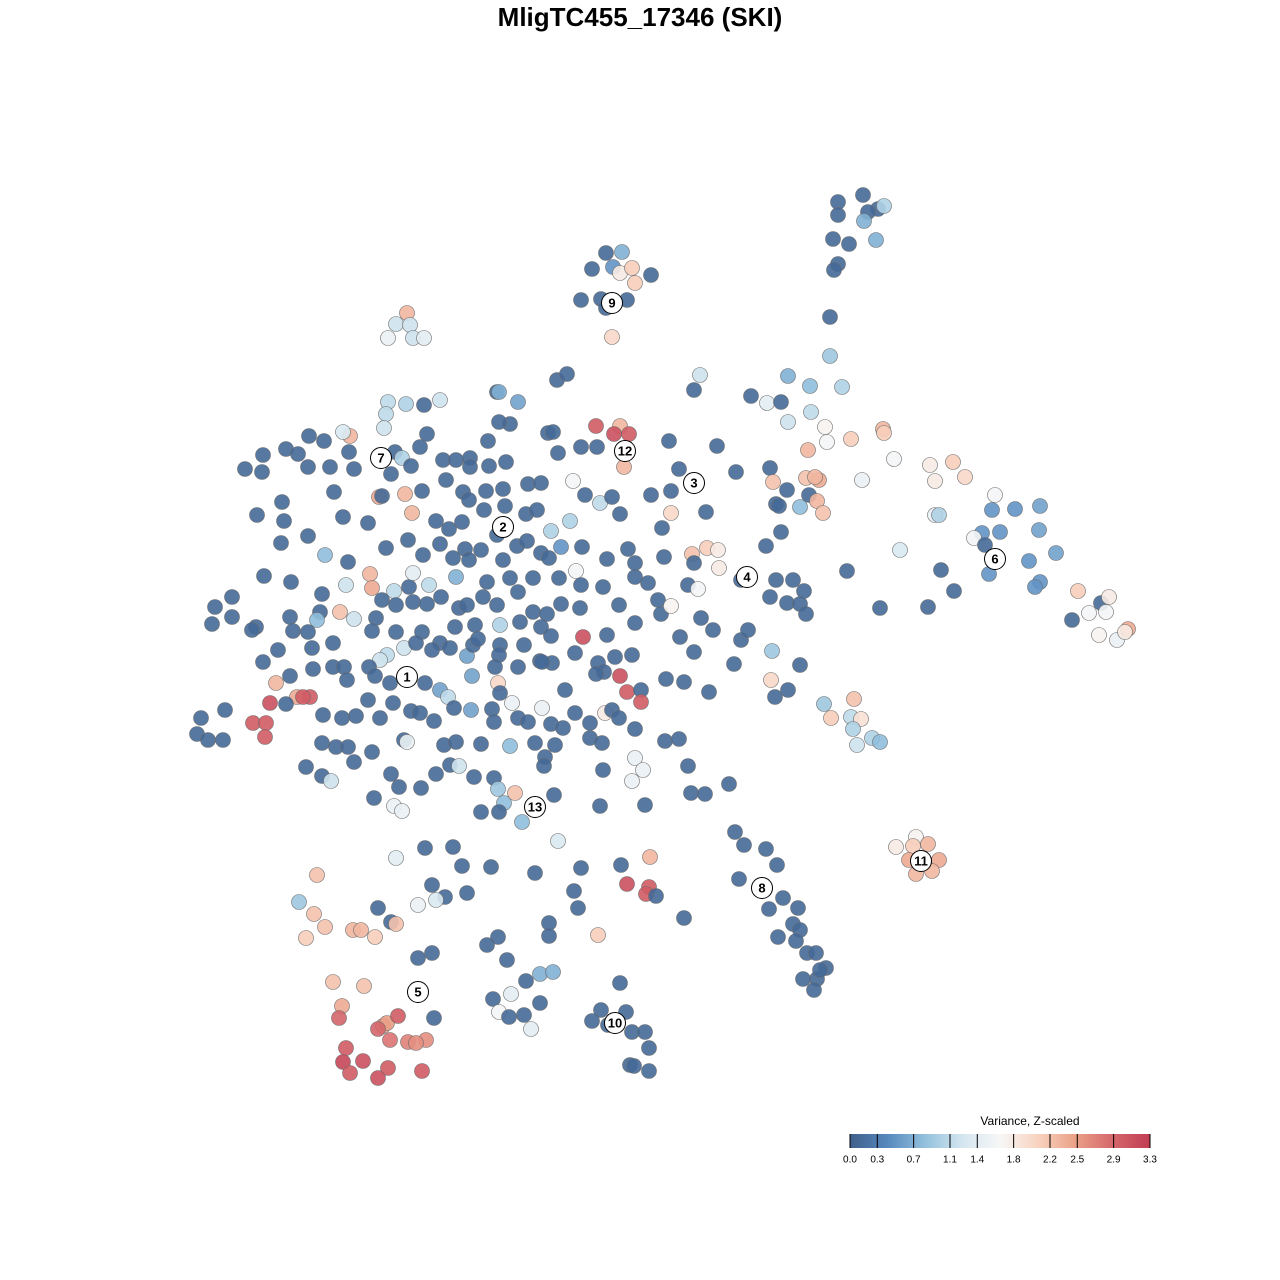  What do you see at coordinates (1050, 1160) in the screenshot?
I see `colorbar-tick-label: 2.2` at bounding box center [1050, 1160].